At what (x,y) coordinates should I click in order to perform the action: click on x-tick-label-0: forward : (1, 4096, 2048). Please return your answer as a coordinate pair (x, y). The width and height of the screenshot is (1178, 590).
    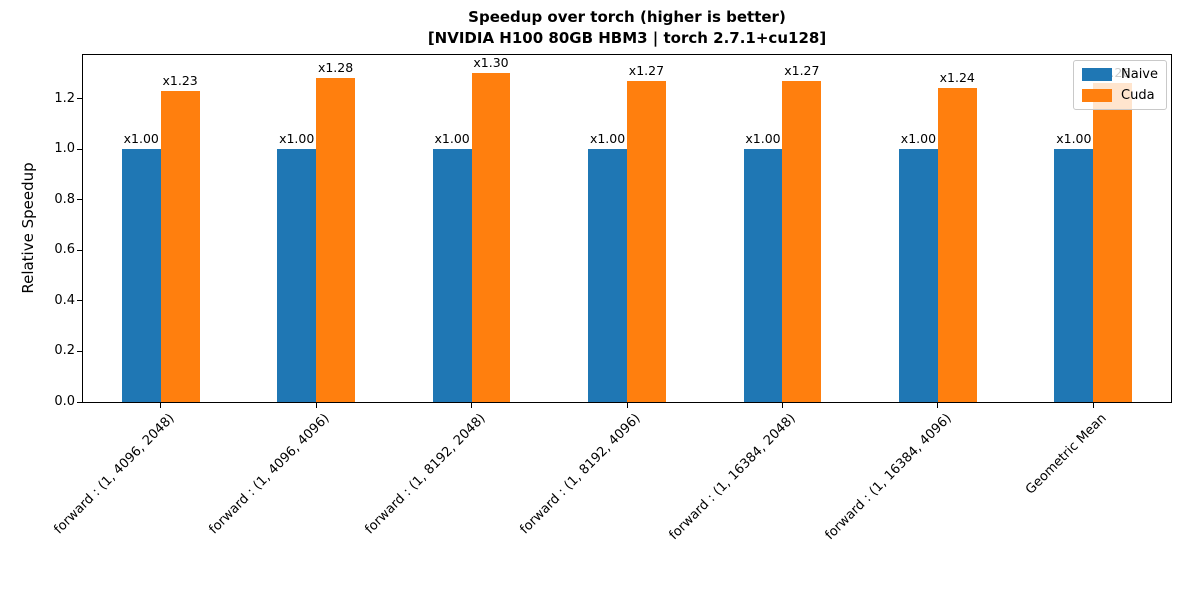
    Looking at the image, I should click on (114, 474).